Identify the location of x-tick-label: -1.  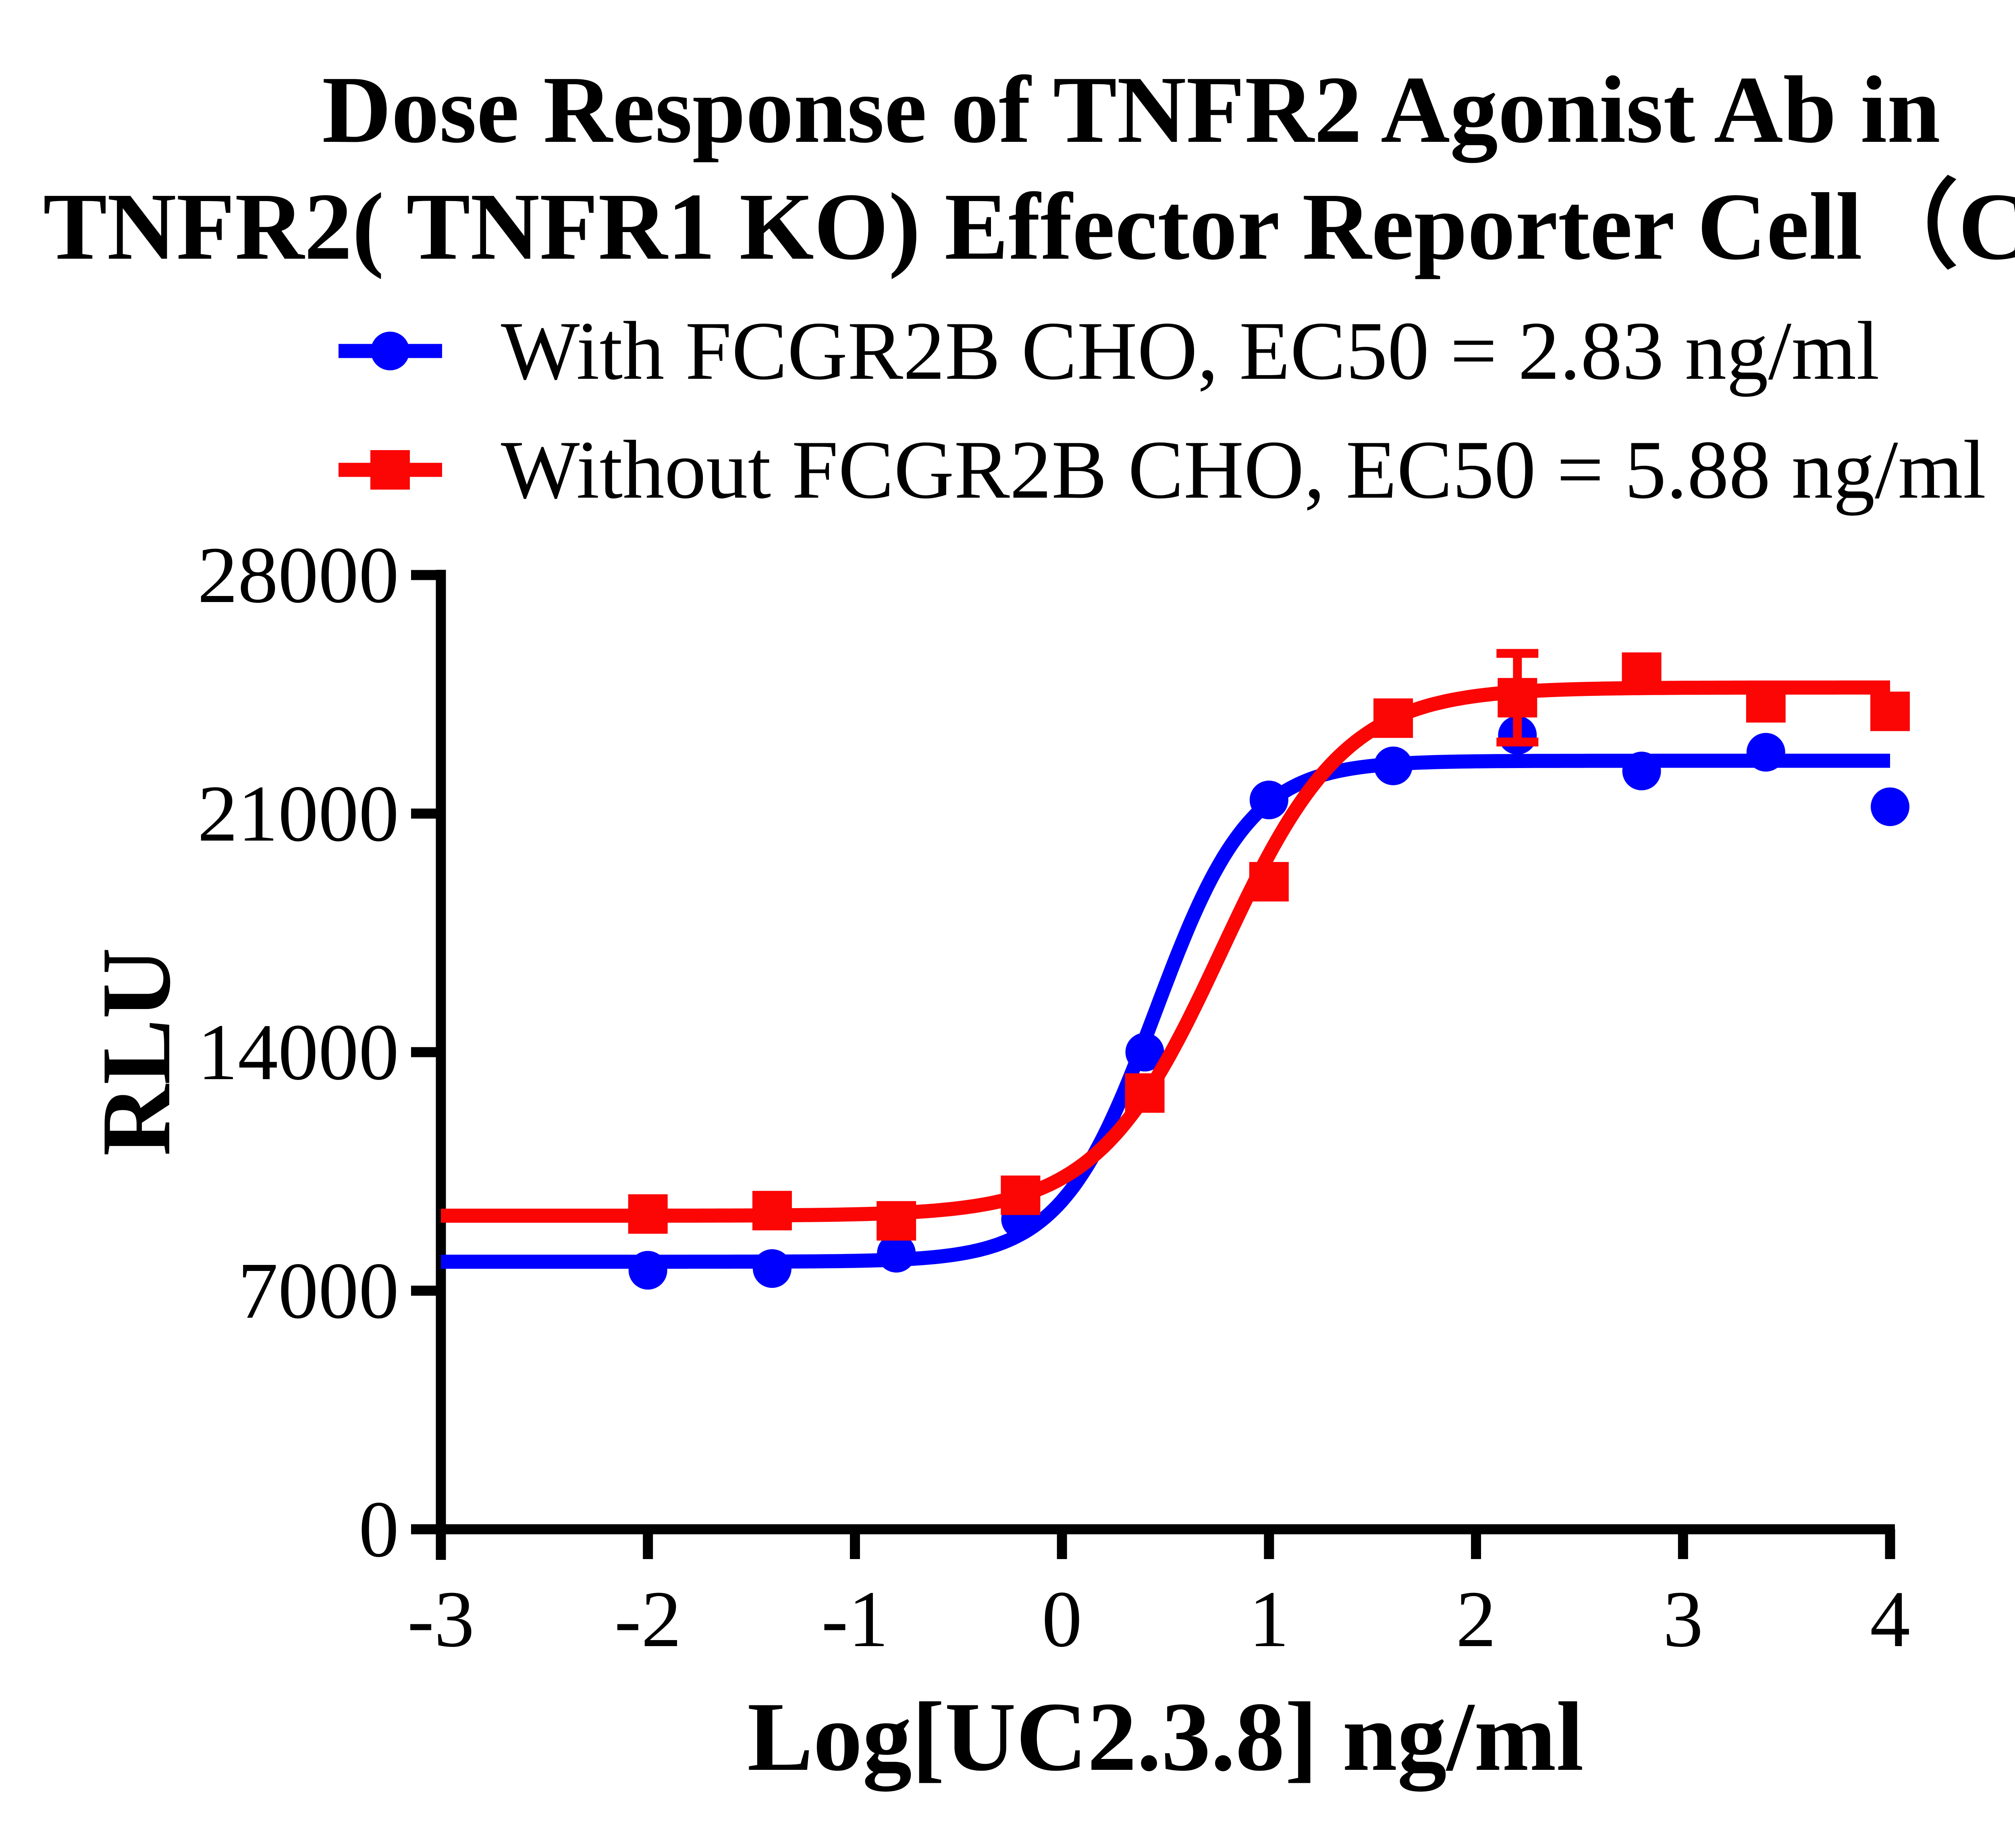
(855, 1619).